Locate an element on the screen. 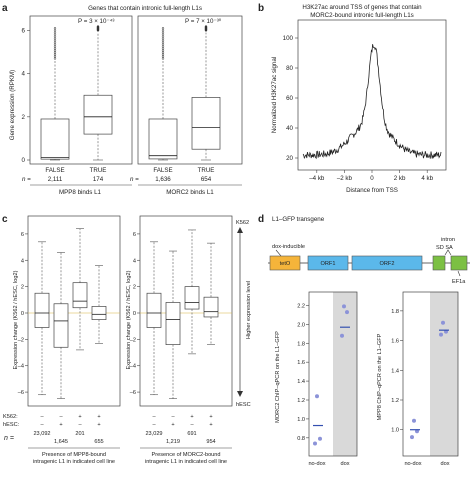 This screenshot has height=491, width=474. panel-d-dox-inducible: dox-inducible is located at coordinates (288, 247).